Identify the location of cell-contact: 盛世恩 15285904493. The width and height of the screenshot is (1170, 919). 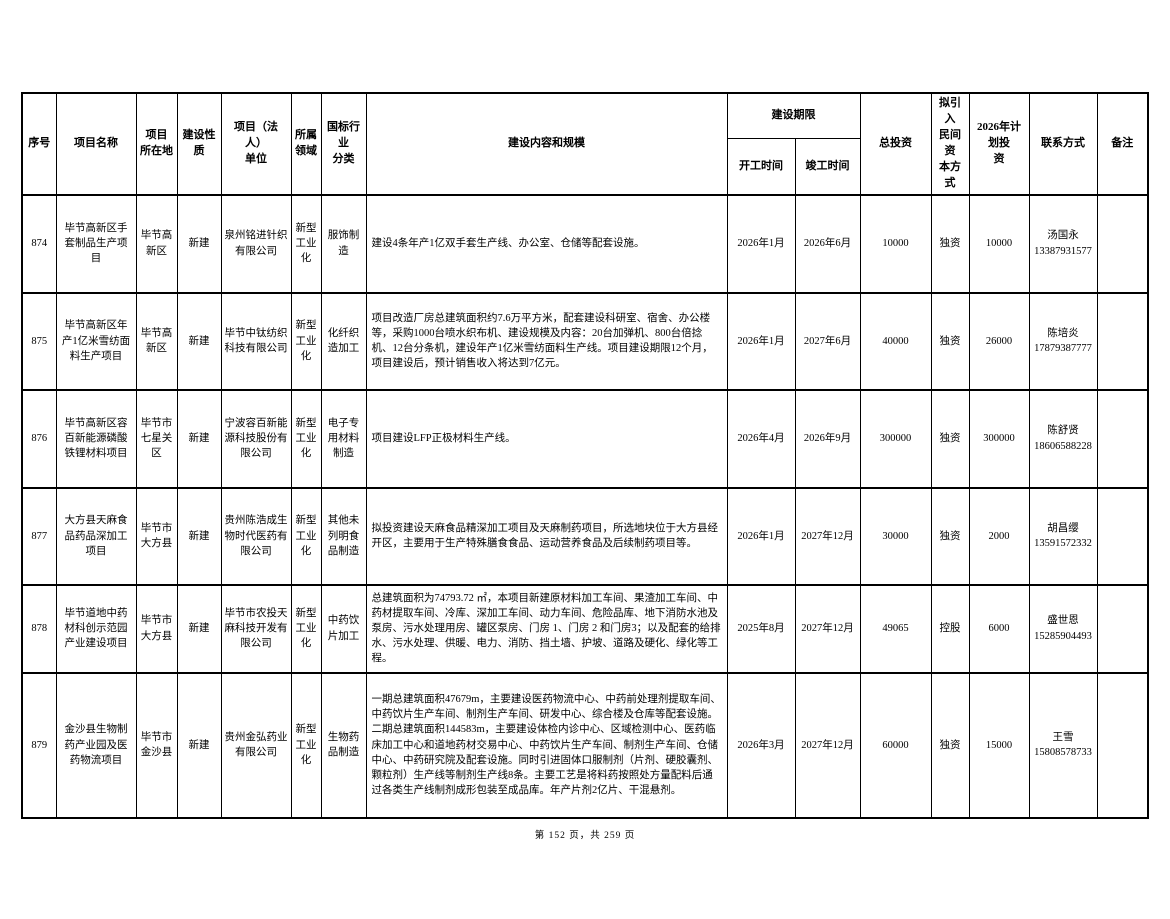
(1063, 628).